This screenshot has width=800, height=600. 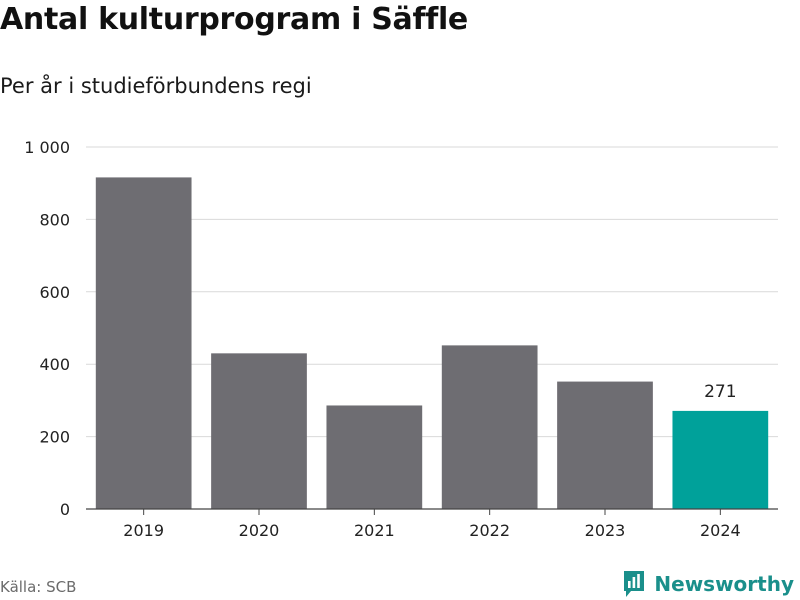 I want to click on bar-2019, so click(x=143, y=343).